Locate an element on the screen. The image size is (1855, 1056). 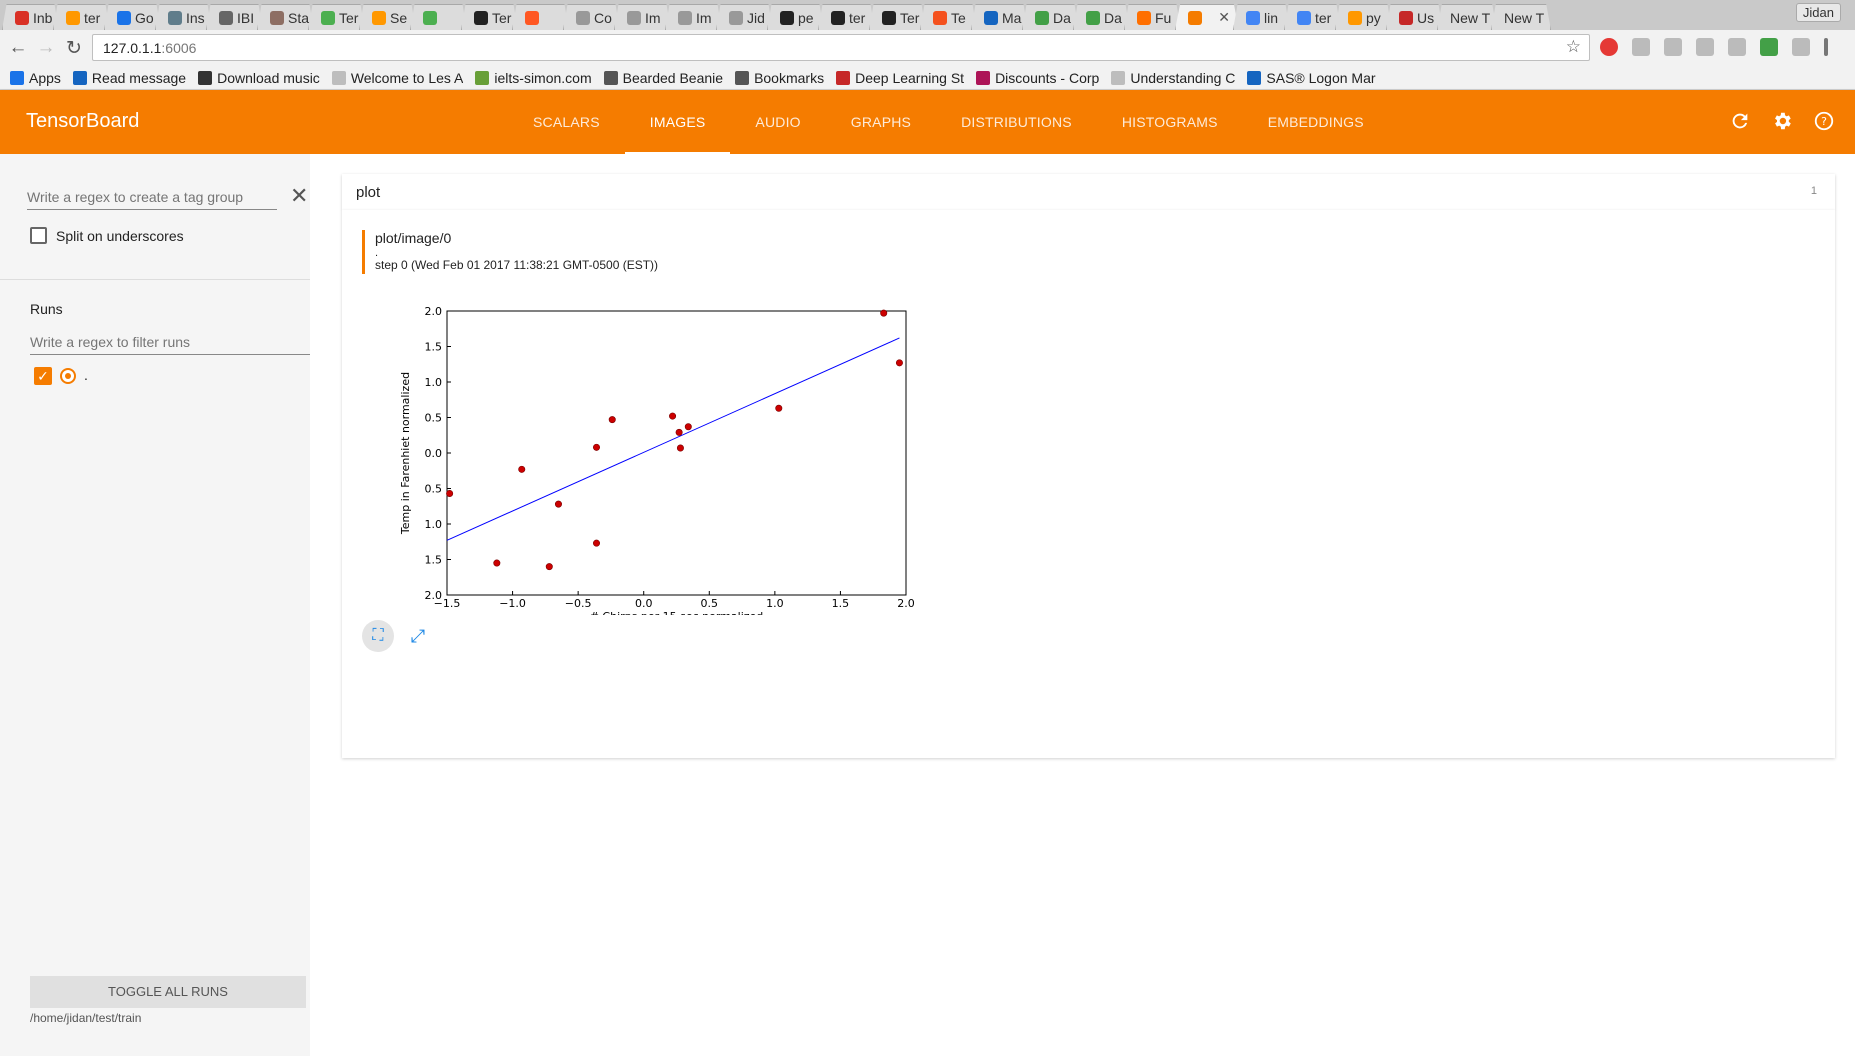
forward-arrow-icon: → is located at coordinates (46, 47).